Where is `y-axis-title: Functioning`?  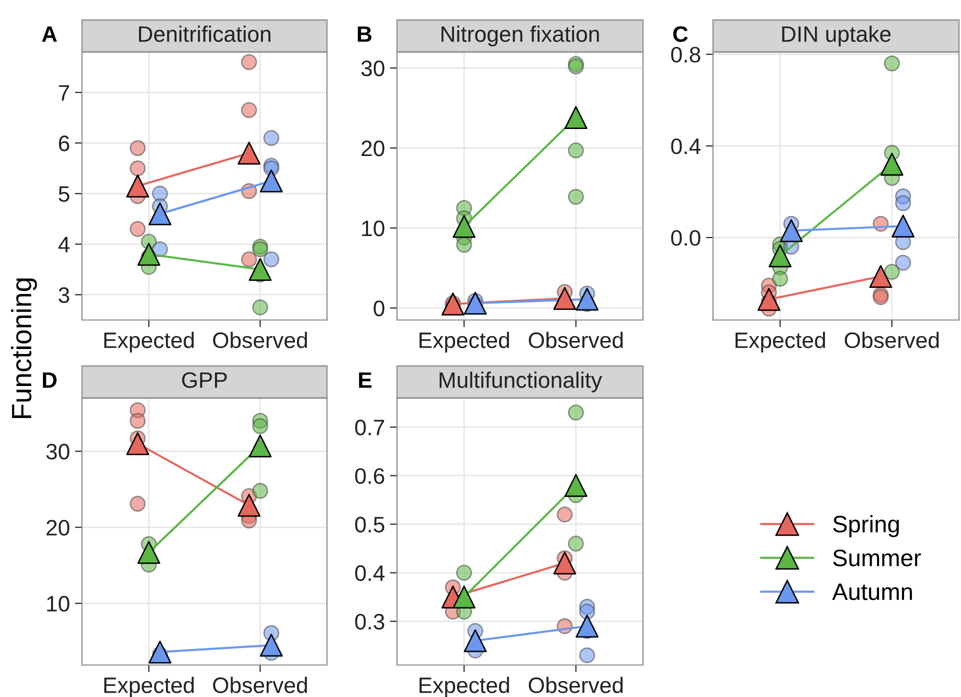
y-axis-title: Functioning is located at coordinates (24, 348).